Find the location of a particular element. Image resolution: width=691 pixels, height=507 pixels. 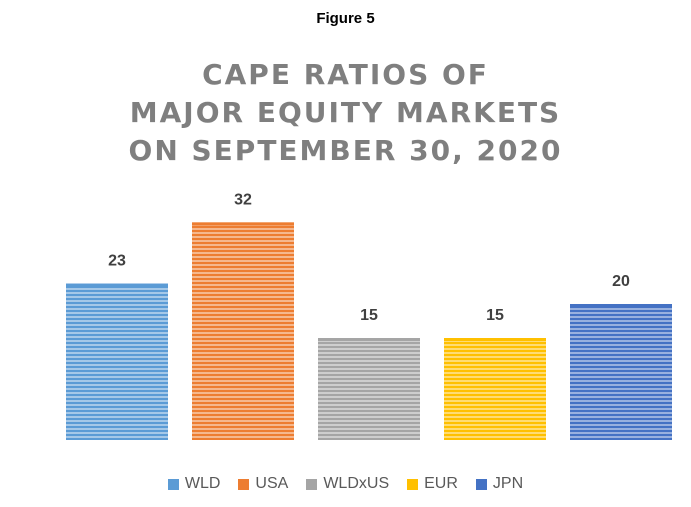

data-label-wldxus: 15 is located at coordinates (369, 315).